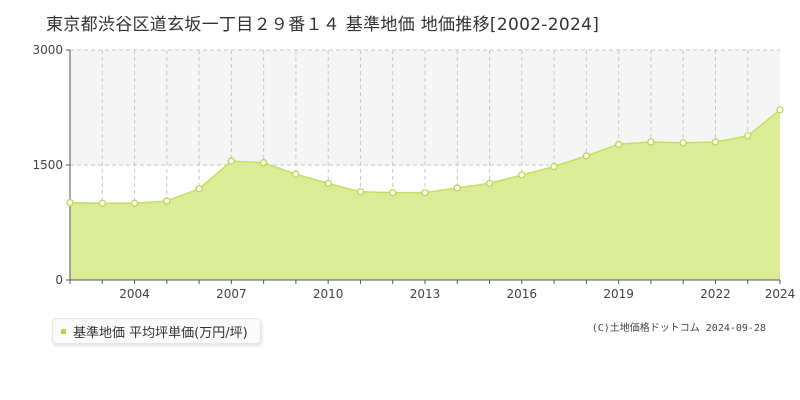 The height and width of the screenshot is (400, 800). Describe the element at coordinates (522, 294) in the screenshot. I see `x-tick-label: 2016` at that location.